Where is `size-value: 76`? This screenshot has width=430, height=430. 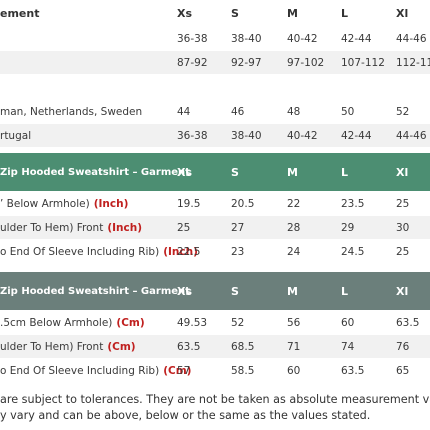 size-value: 76 is located at coordinates (403, 346).